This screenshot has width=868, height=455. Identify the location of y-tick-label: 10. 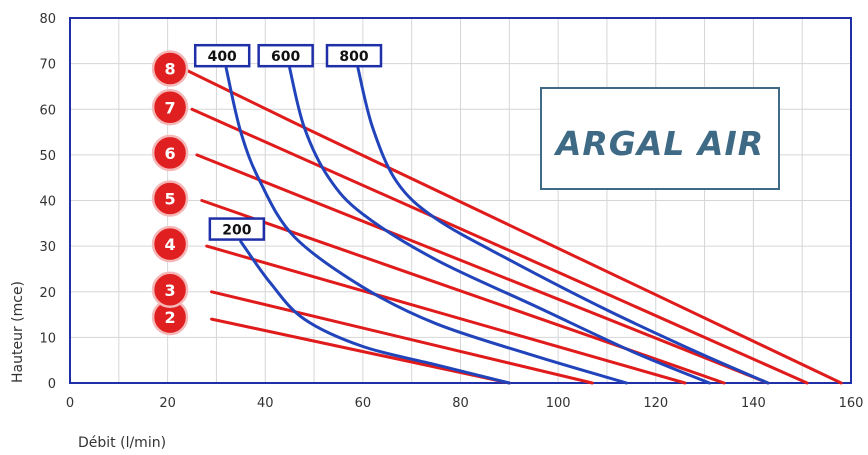
(47, 338).